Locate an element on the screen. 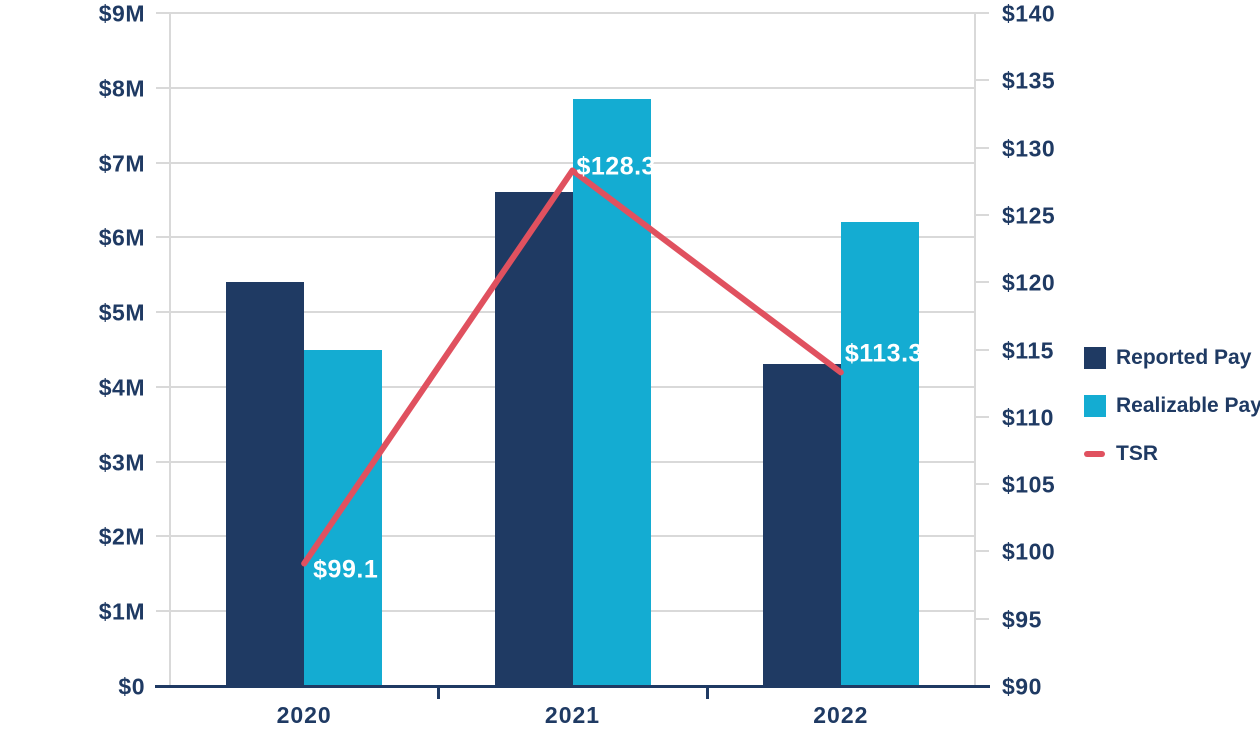 Image resolution: width=1260 pixels, height=732 pixels. tsr-axis-label: $100 is located at coordinates (1029, 551).